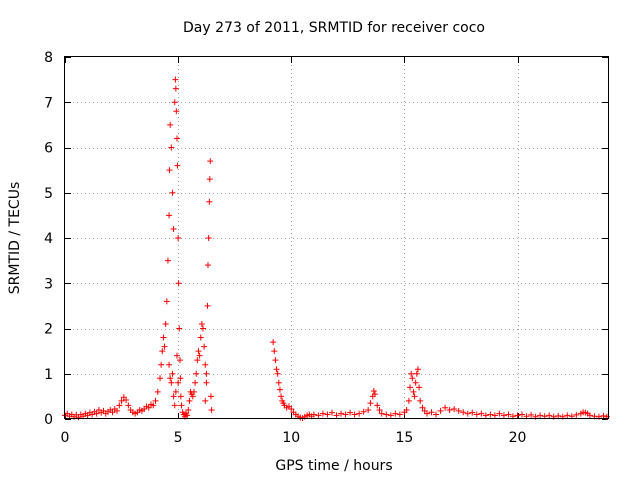  I want to click on y-tick-label: 6, so click(48, 149).